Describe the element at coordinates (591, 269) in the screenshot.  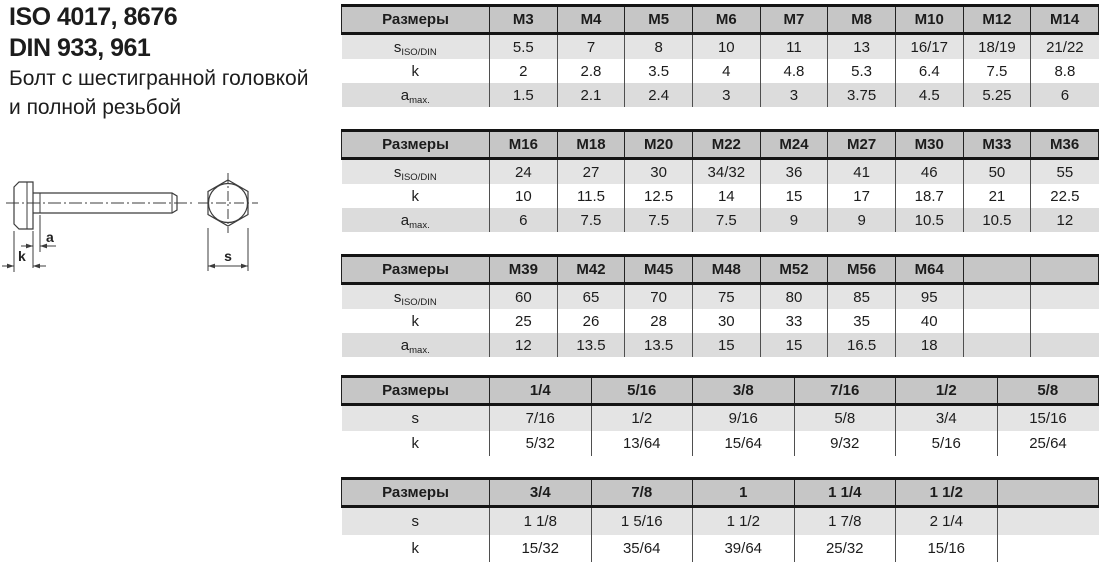
I see `size-column-header: M42` at that location.